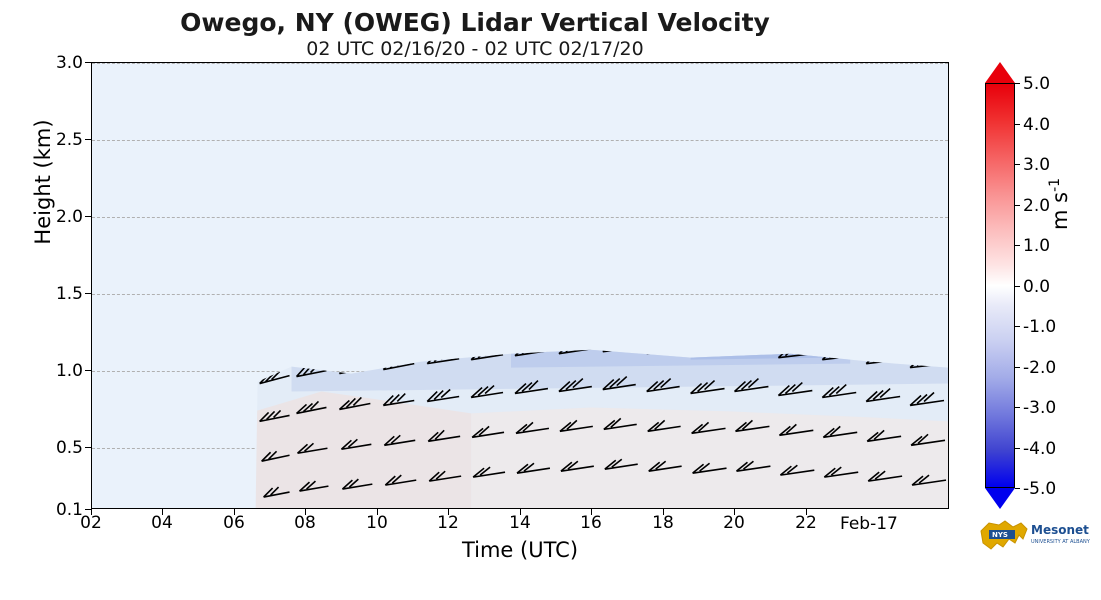 The image size is (1101, 600). What do you see at coordinates (806, 523) in the screenshot?
I see `xtick-label-22: 22` at bounding box center [806, 523].